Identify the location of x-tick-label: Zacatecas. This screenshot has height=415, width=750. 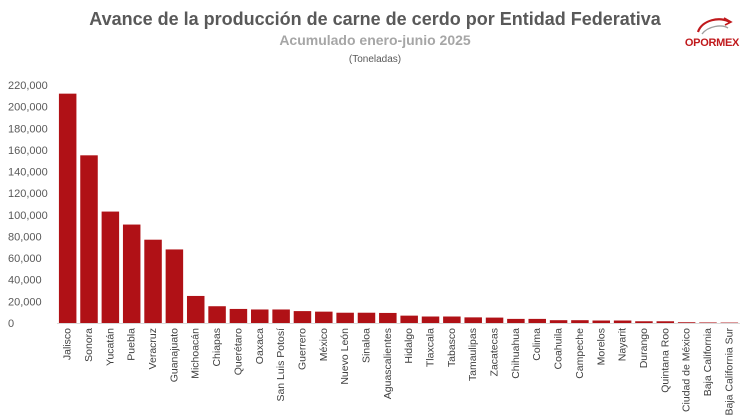
(495, 352).